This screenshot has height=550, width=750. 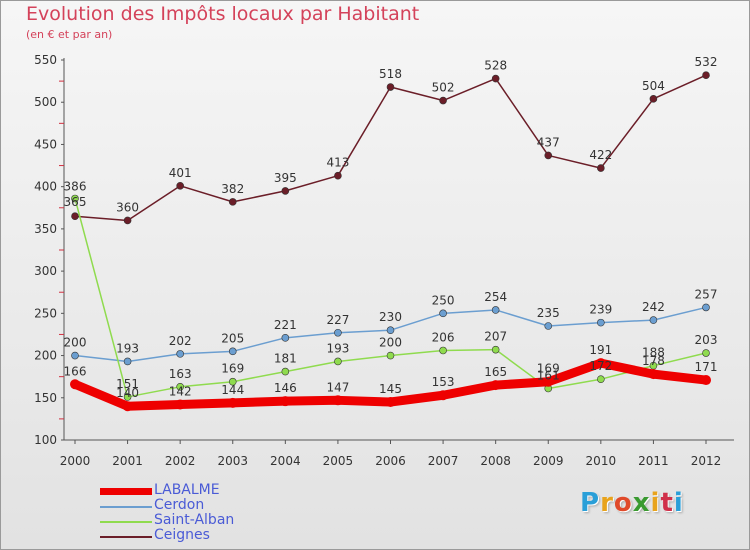 What do you see at coordinates (601, 461) in the screenshot?
I see `x-tick-label: 2010` at bounding box center [601, 461].